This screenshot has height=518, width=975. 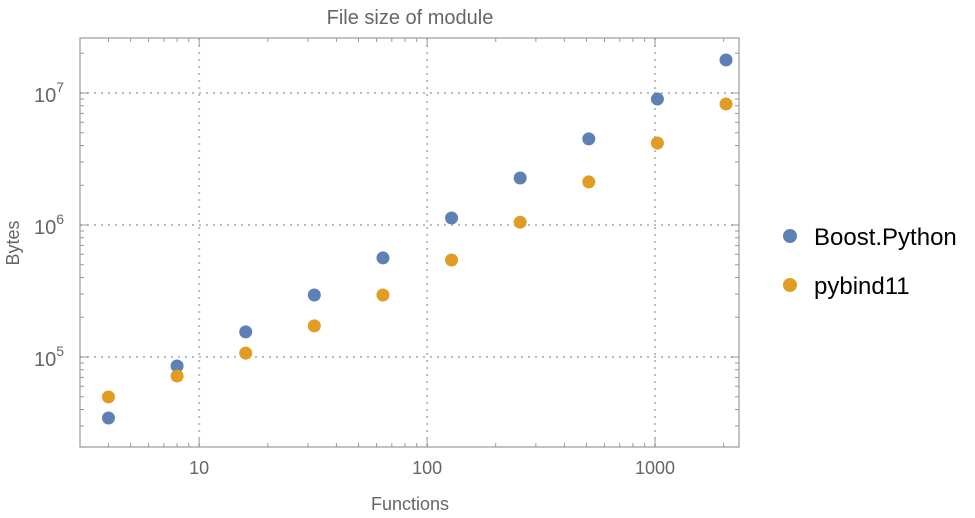 What do you see at coordinates (870, 262) in the screenshot?
I see `legend: Boost.Python pybind11` at bounding box center [870, 262].